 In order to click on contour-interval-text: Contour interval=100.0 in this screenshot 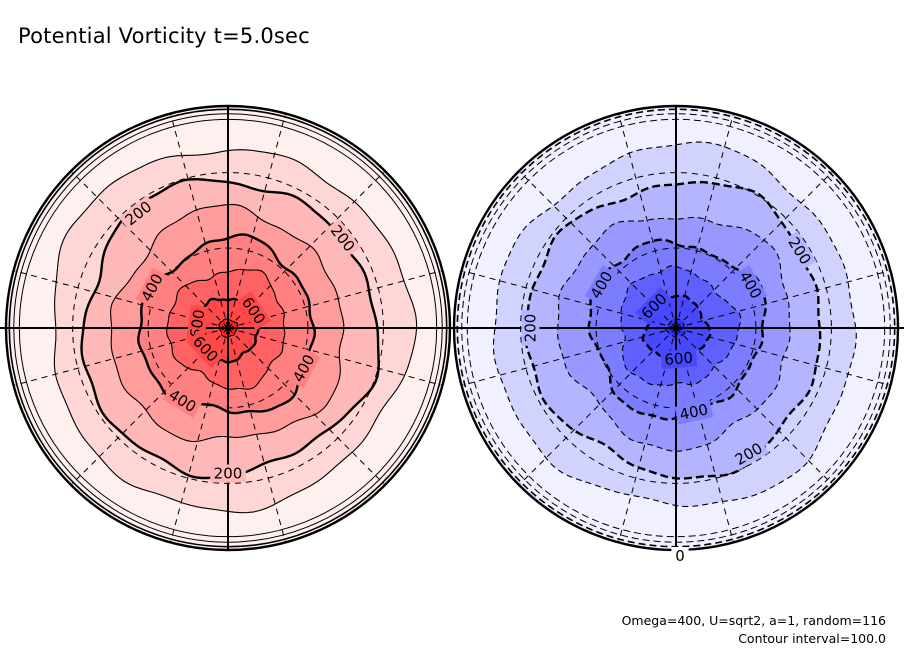, I will do `click(812, 638)`.